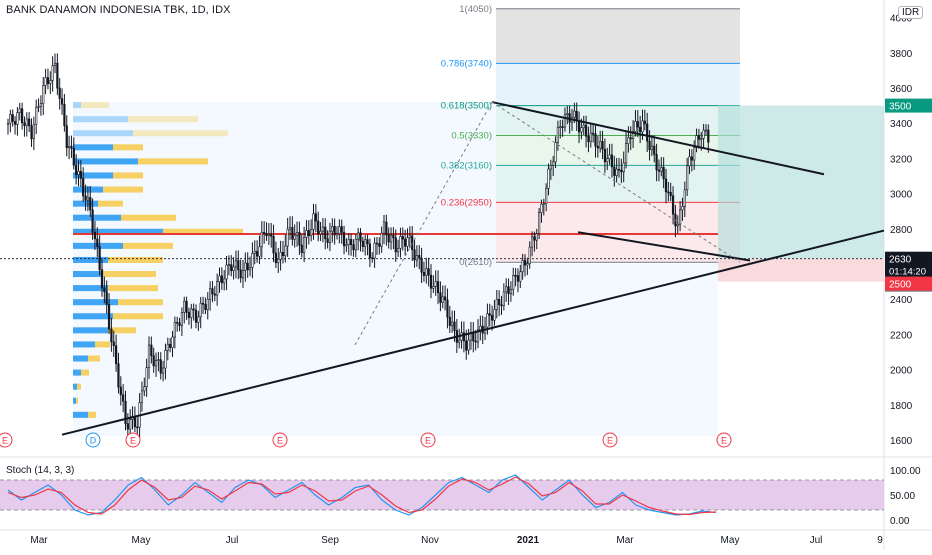  What do you see at coordinates (900, 260) in the screenshot?
I see `last-price-badge: 2630` at bounding box center [900, 260].